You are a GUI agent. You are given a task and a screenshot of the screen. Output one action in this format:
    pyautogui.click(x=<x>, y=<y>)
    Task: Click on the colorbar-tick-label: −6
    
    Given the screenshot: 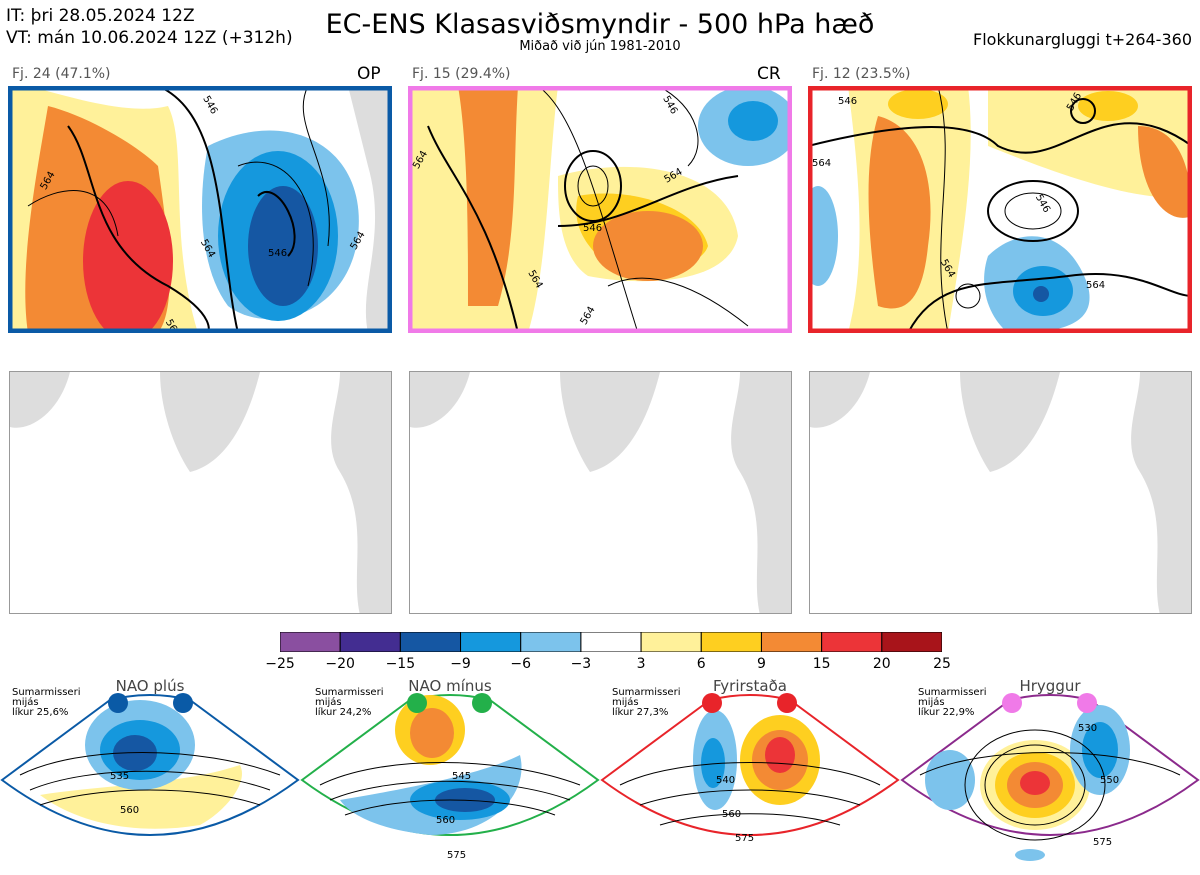 What is the action you would take?
    pyautogui.click(x=521, y=664)
    